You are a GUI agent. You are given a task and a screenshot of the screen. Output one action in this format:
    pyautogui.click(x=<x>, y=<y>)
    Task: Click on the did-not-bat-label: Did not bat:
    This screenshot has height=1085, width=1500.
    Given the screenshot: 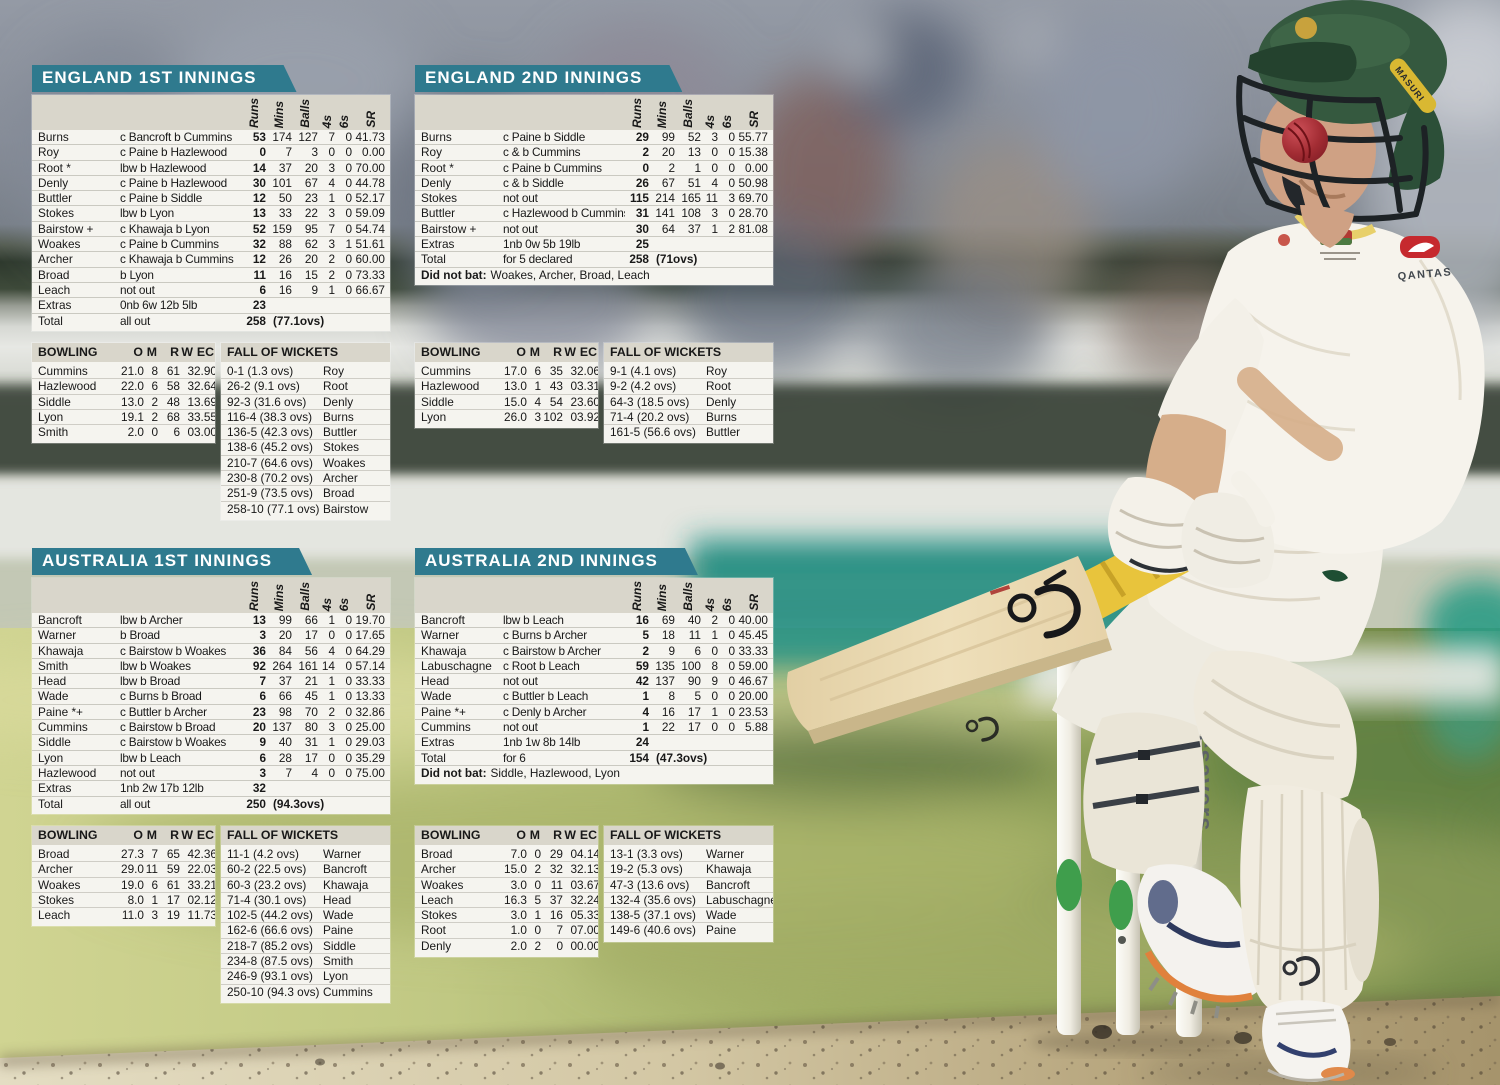 What is the action you would take?
    pyautogui.click(x=454, y=772)
    